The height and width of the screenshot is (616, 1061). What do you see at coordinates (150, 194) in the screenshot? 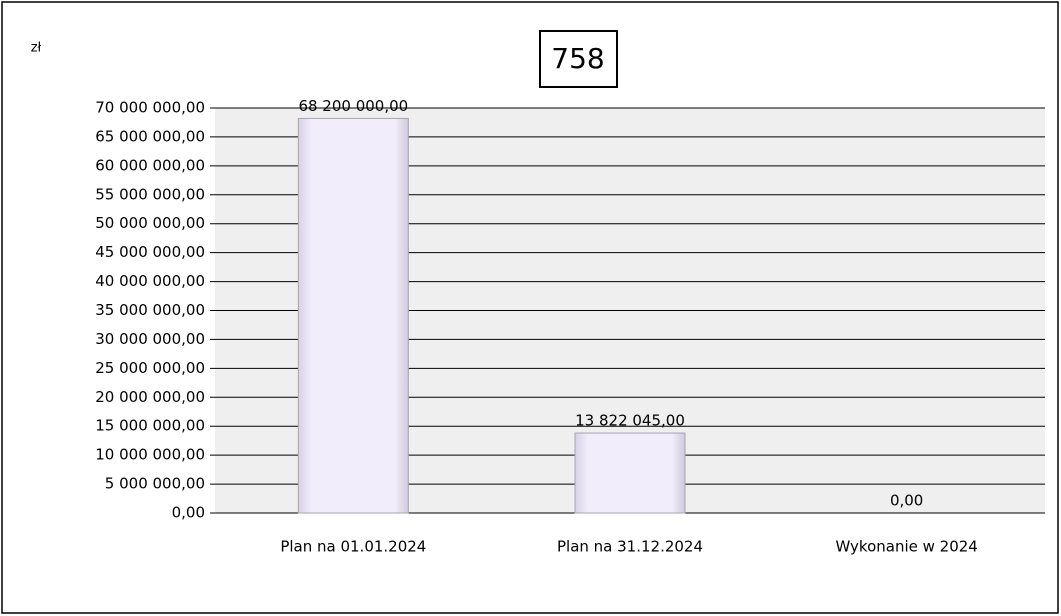
I see `y-tick-label: 55 000 000,00` at bounding box center [150, 194].